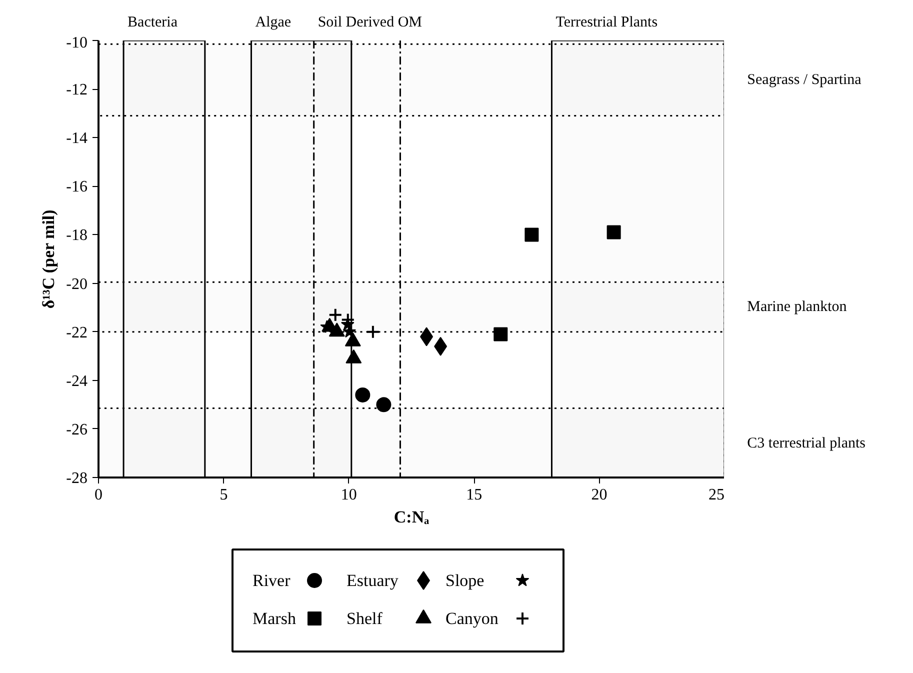 The height and width of the screenshot is (673, 913). What do you see at coordinates (77, 187) in the screenshot?
I see `y-tick-label: -16` at bounding box center [77, 187].